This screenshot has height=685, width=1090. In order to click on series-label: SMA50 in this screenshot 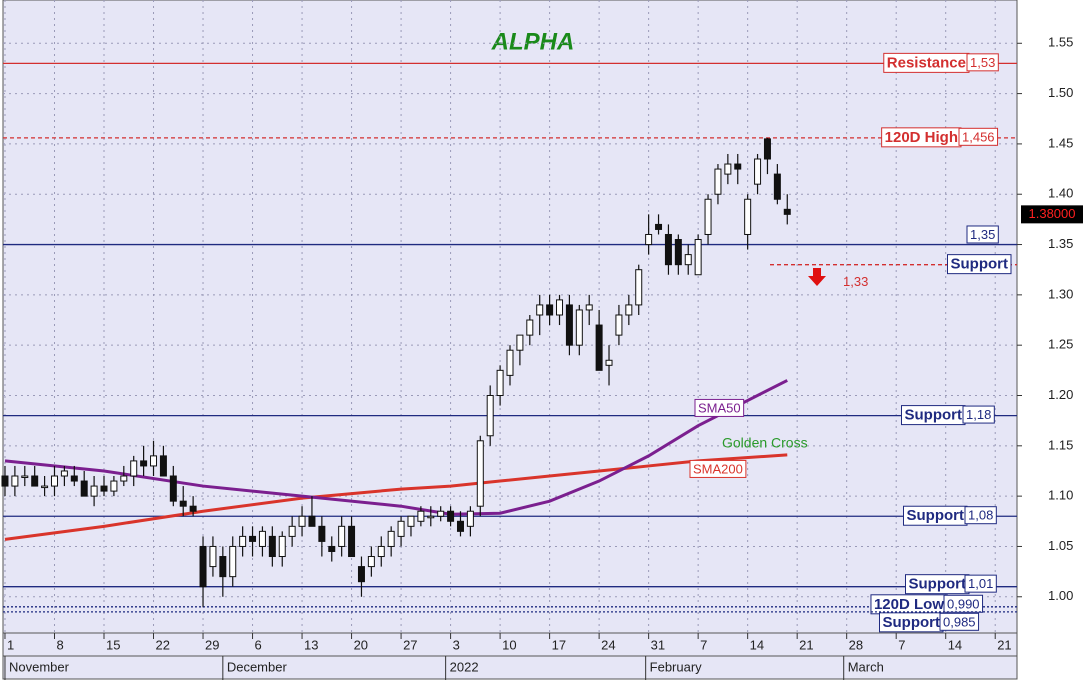, I will do `click(719, 407)`.